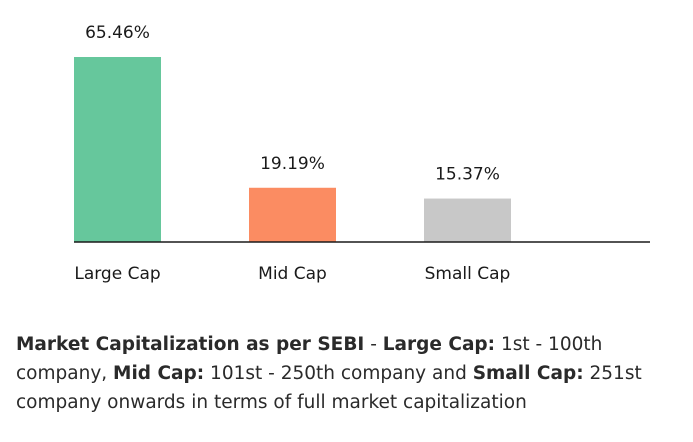  I want to click on caption-term-mid-cap: Mid Cap:, so click(159, 373).